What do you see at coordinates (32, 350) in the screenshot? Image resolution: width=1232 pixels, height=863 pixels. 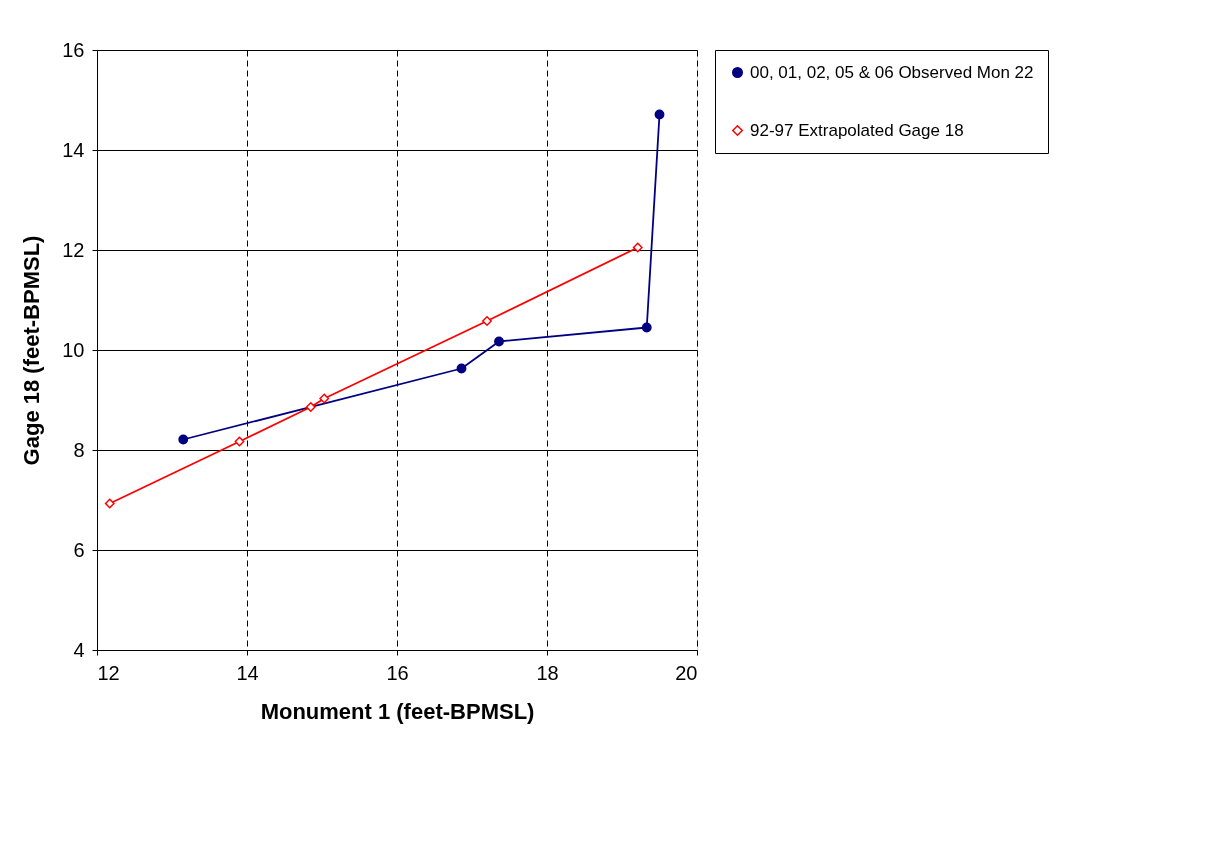 I see `y-axis-title: Gage 18 (feet-BPMSL)` at bounding box center [32, 350].